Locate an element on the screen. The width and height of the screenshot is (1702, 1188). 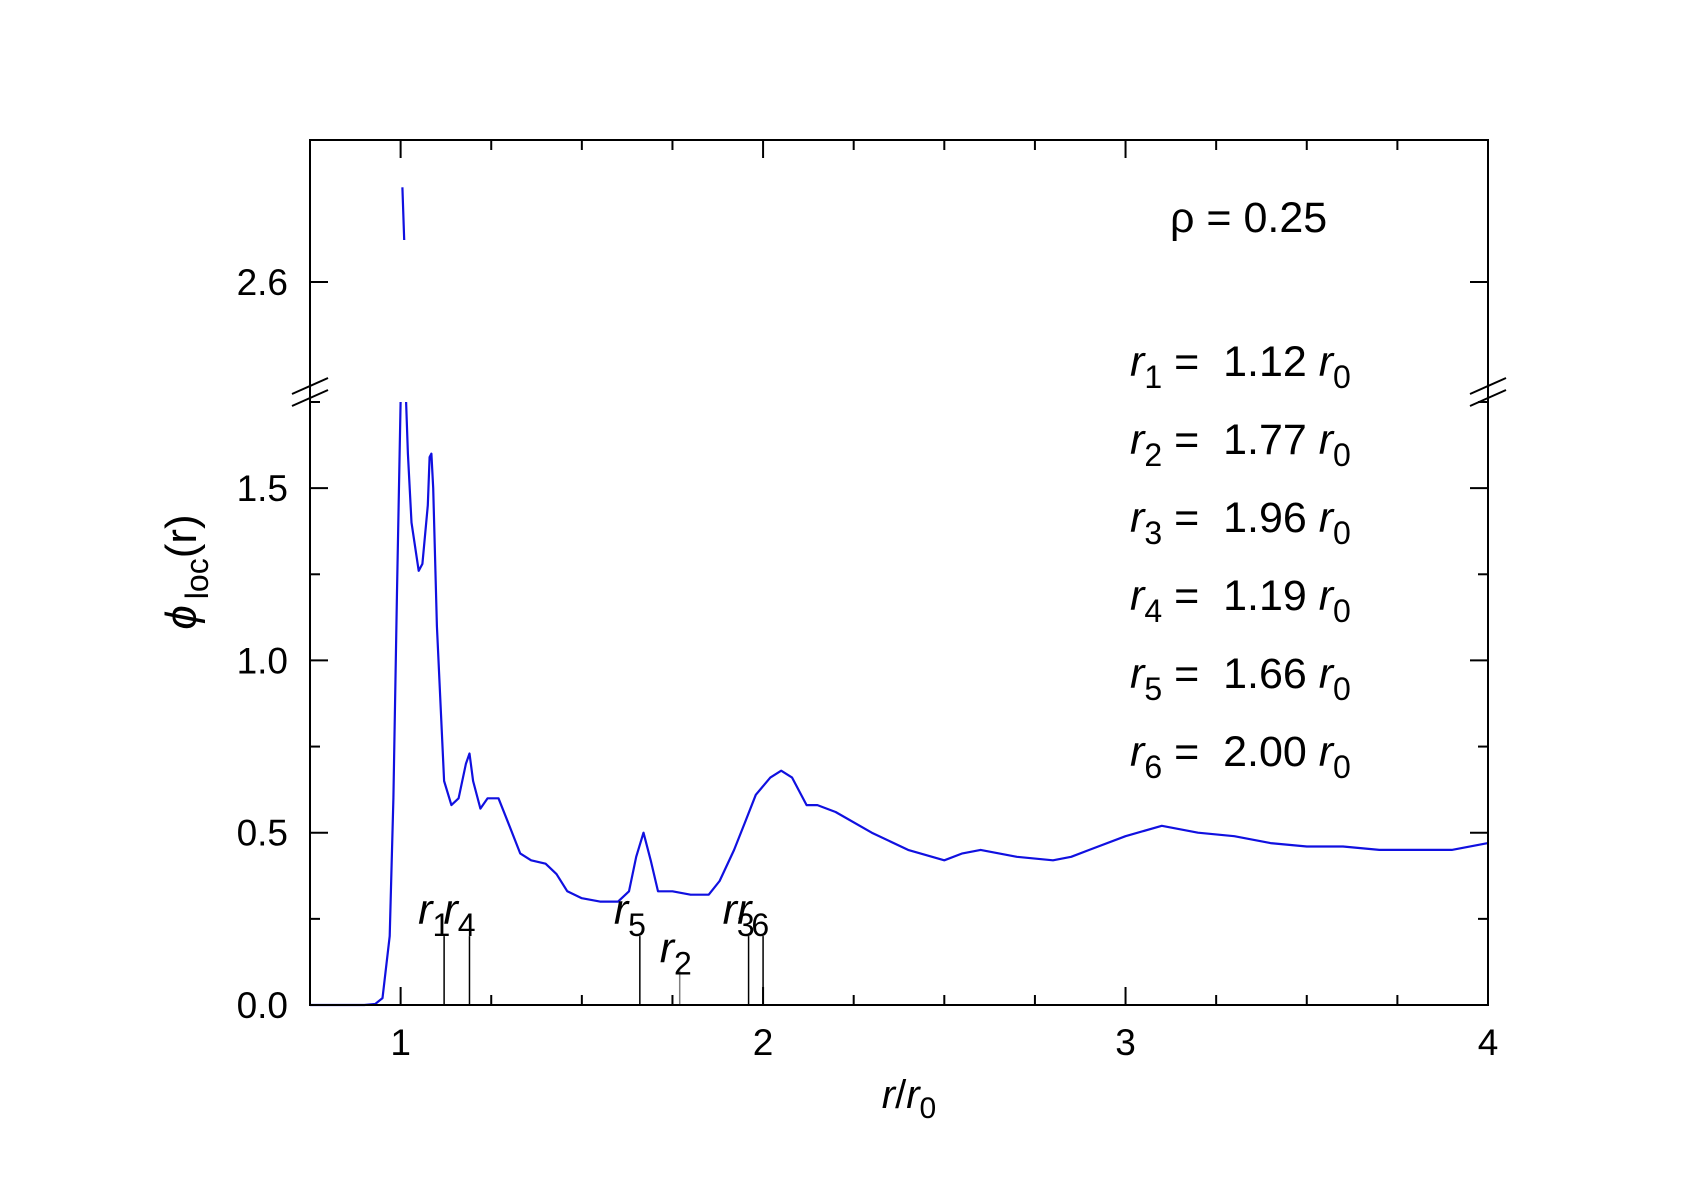
marker-label: r2 is located at coordinates (676, 953).